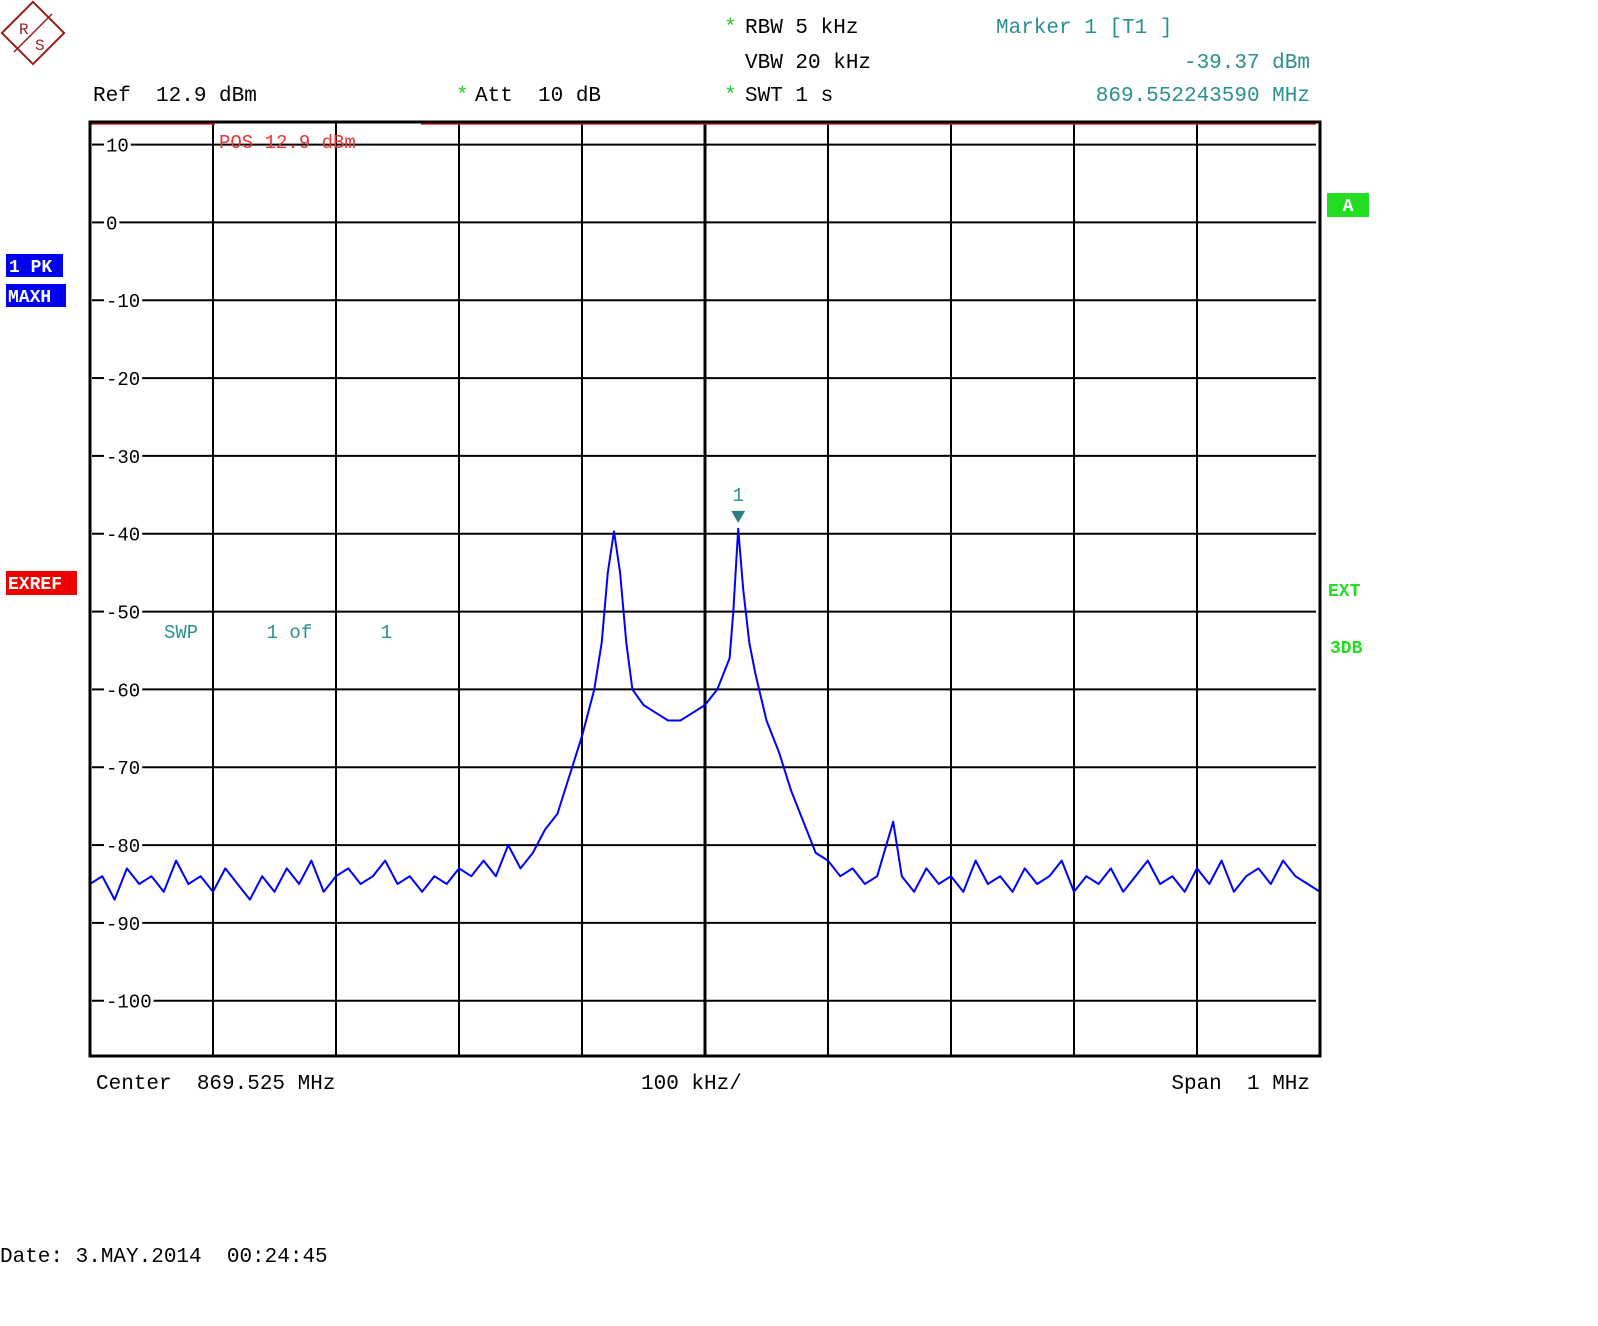  I want to click on exref-label: EXREF, so click(35, 585).